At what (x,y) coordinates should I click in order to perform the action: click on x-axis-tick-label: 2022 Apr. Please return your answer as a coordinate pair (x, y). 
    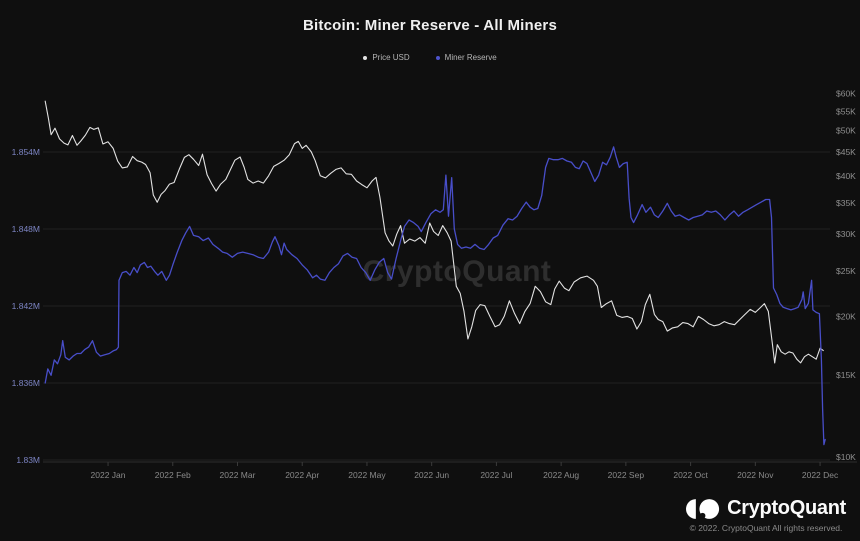
    Looking at the image, I should click on (302, 475).